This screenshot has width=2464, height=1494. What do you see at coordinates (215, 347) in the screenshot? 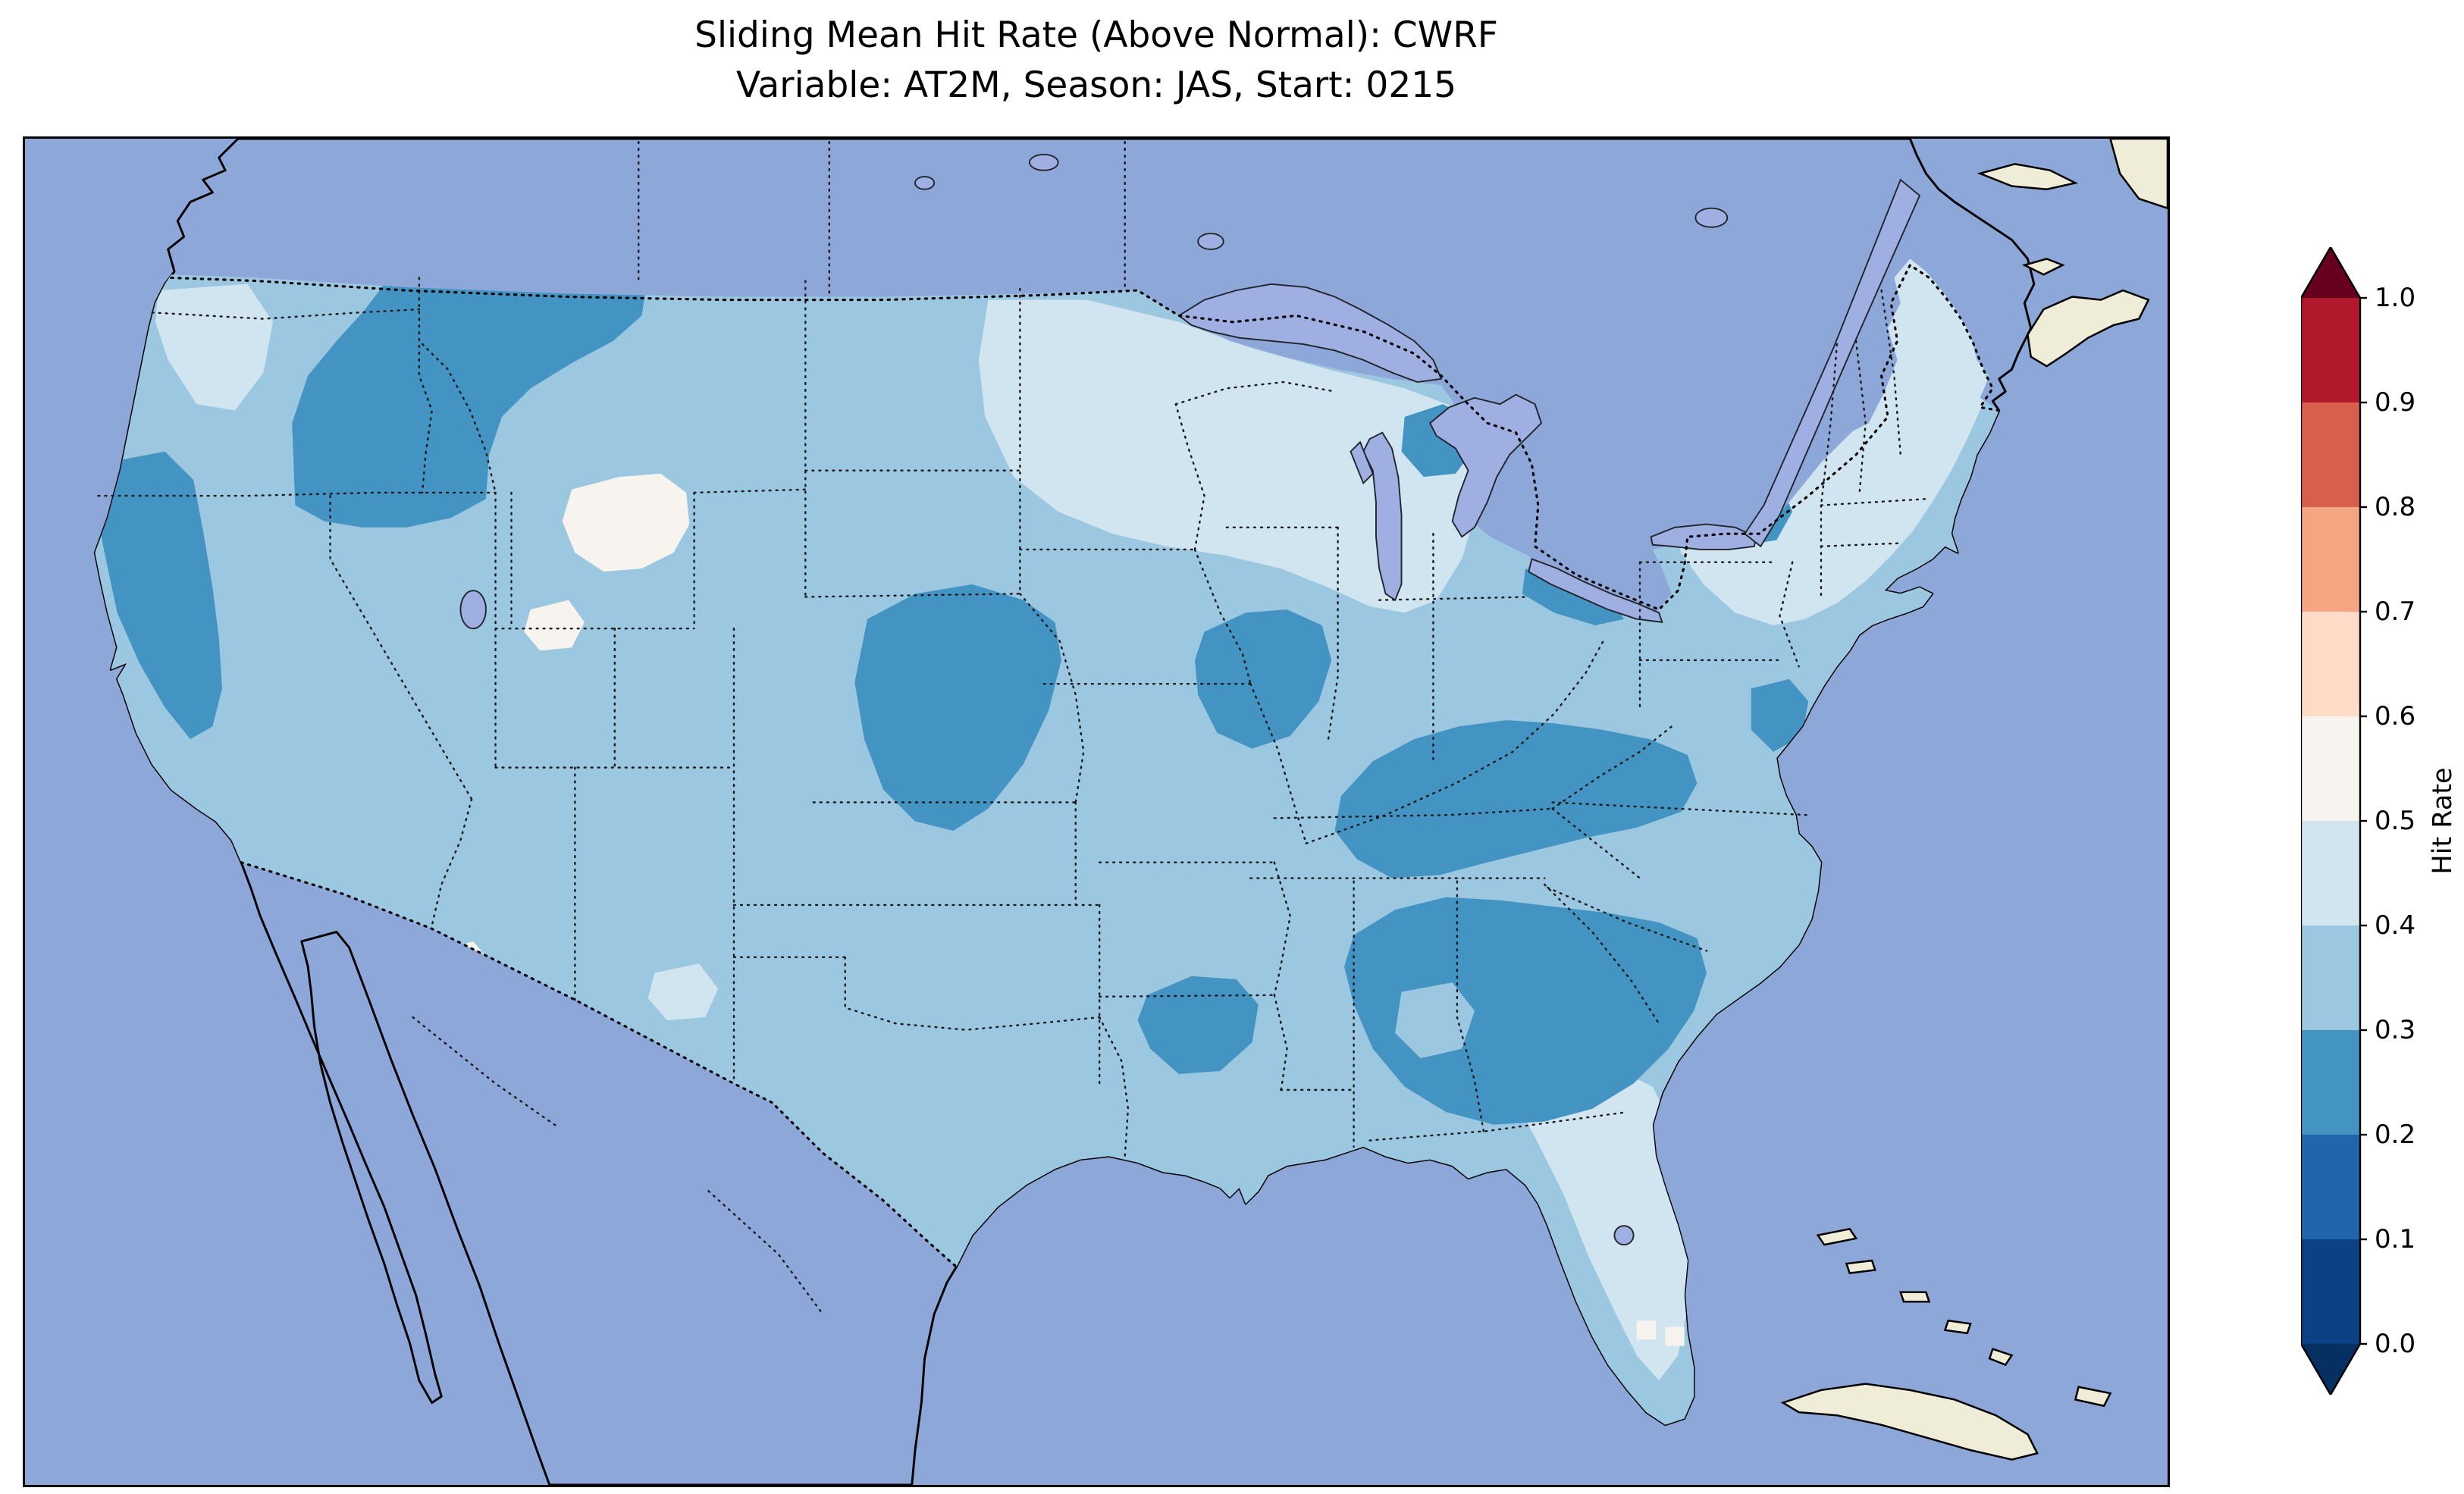
I see `hitrate-patch-coastal-washington` at bounding box center [215, 347].